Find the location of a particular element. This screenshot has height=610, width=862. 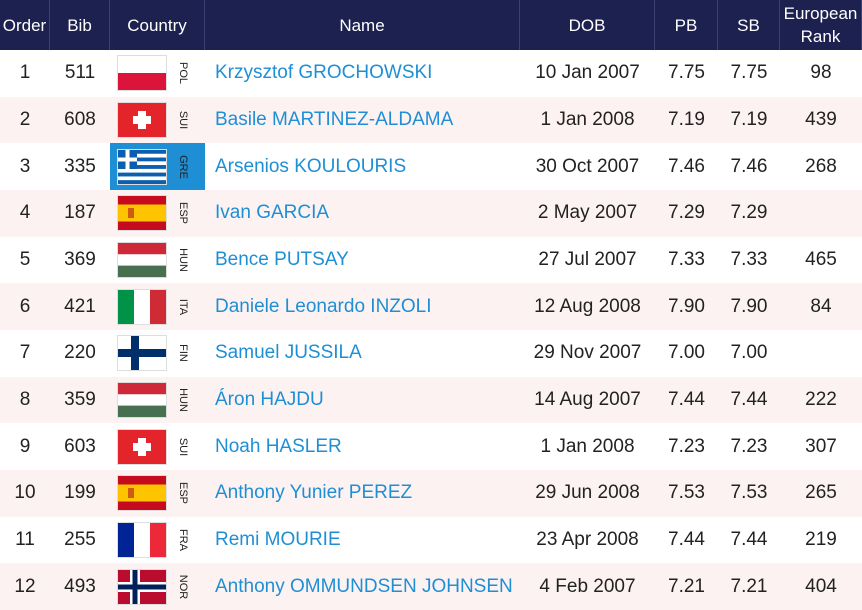

table-cell: 11 is located at coordinates (25, 539).